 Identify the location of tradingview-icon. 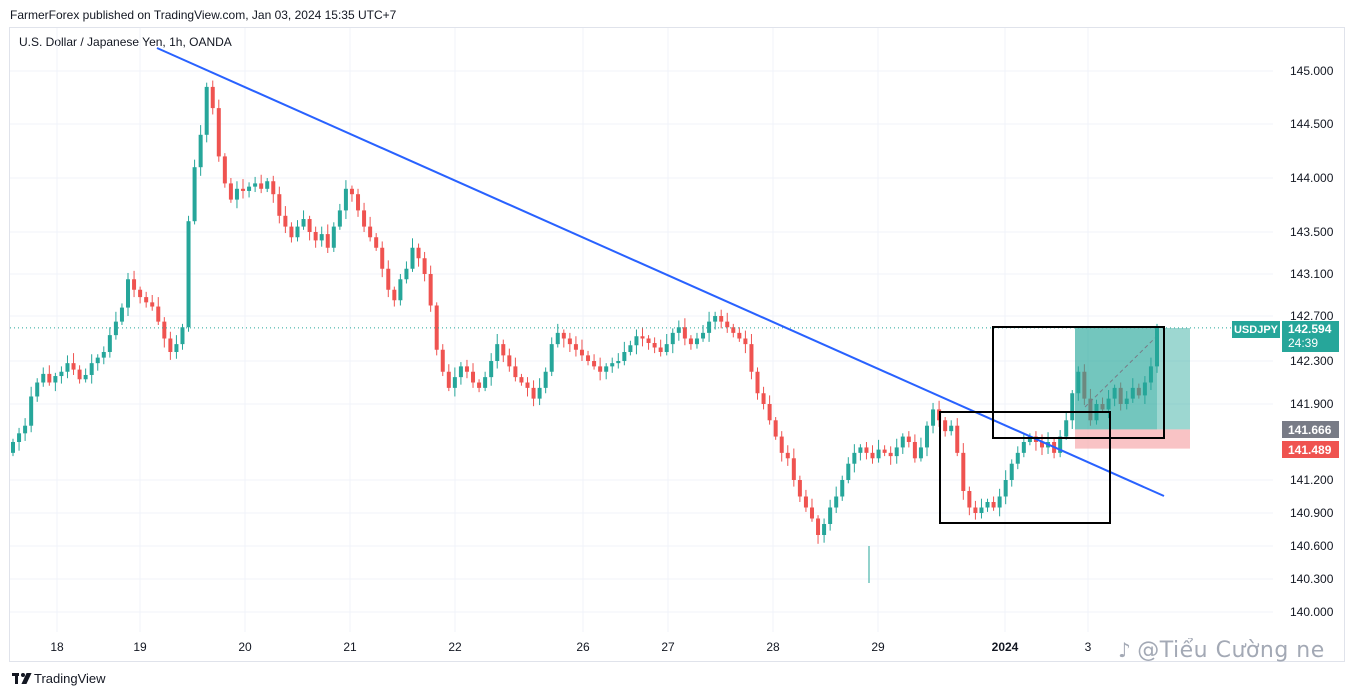
(22, 678).